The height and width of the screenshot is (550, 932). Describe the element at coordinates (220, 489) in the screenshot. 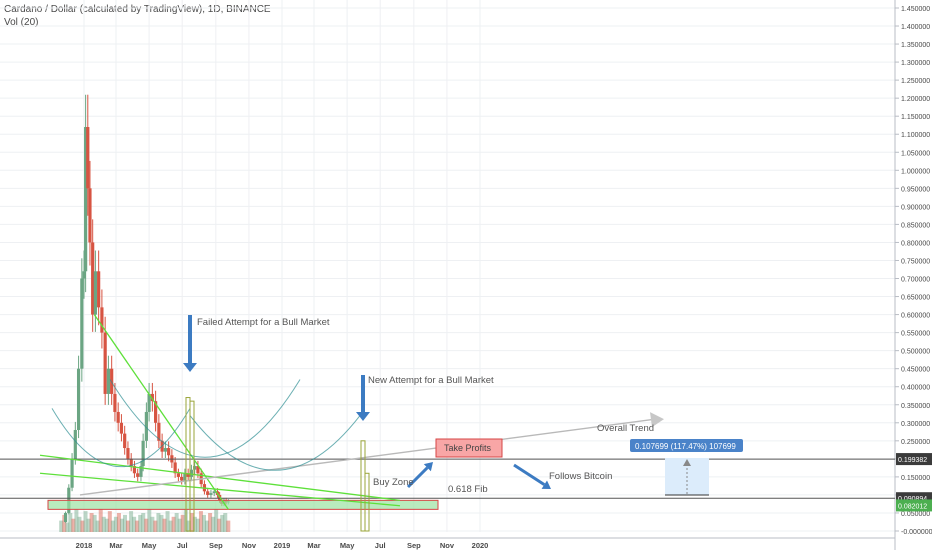

I see `lower-trend-line` at that location.